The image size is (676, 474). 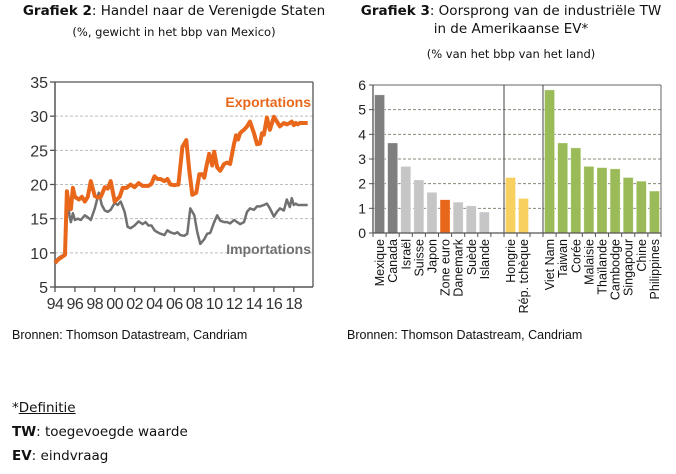 What do you see at coordinates (459, 267) in the screenshot?
I see `x-category-label: Danemark` at bounding box center [459, 267].